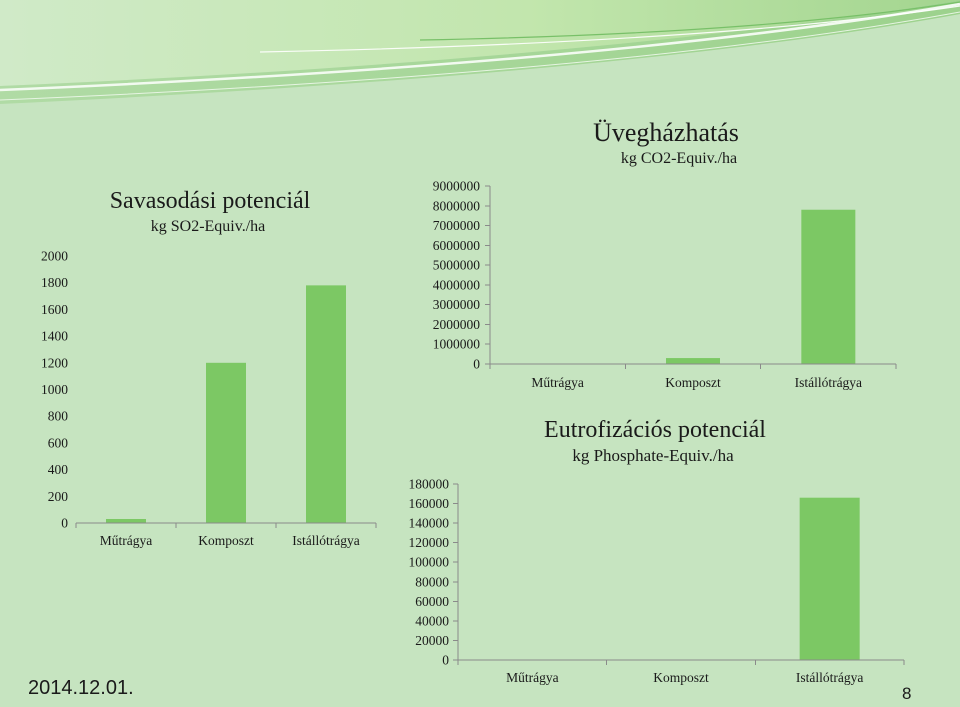 Image resolution: width=960 pixels, height=707 pixels. I want to click on greenhouse-chart-title: Üvegházhatás, so click(666, 132).